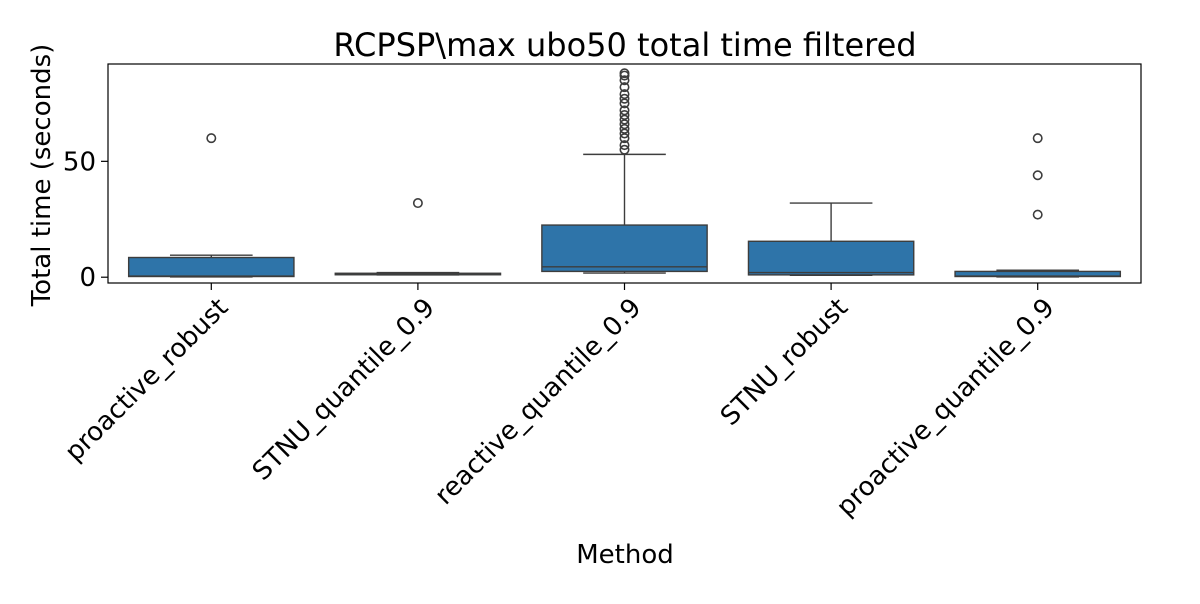  I want to click on x-tick-label: proactive_quantile_0.9, so click(946, 408).